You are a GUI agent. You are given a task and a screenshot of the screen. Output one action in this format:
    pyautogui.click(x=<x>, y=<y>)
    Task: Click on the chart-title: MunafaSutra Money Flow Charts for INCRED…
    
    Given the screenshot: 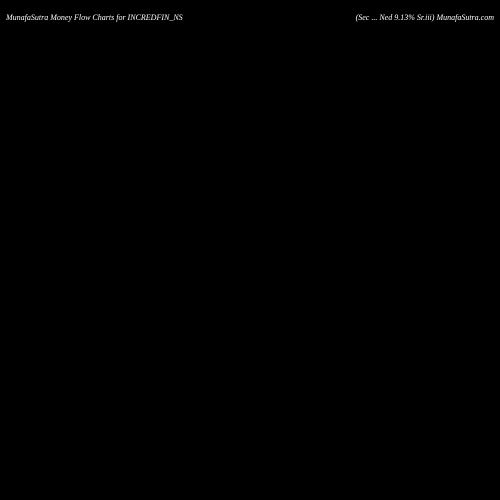 What is the action you would take?
    pyautogui.click(x=94, y=17)
    